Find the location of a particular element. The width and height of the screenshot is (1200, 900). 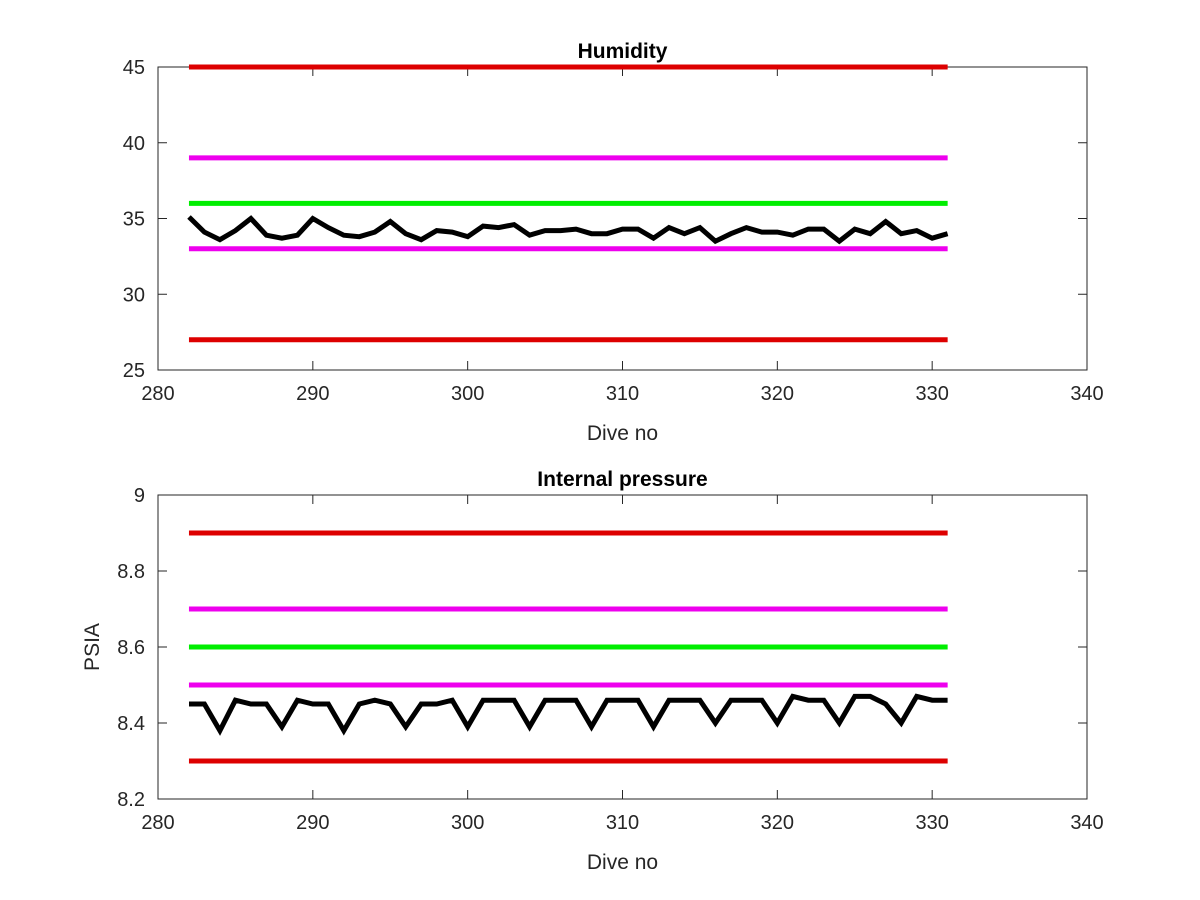

internal-pressure-series-line is located at coordinates (568, 714).